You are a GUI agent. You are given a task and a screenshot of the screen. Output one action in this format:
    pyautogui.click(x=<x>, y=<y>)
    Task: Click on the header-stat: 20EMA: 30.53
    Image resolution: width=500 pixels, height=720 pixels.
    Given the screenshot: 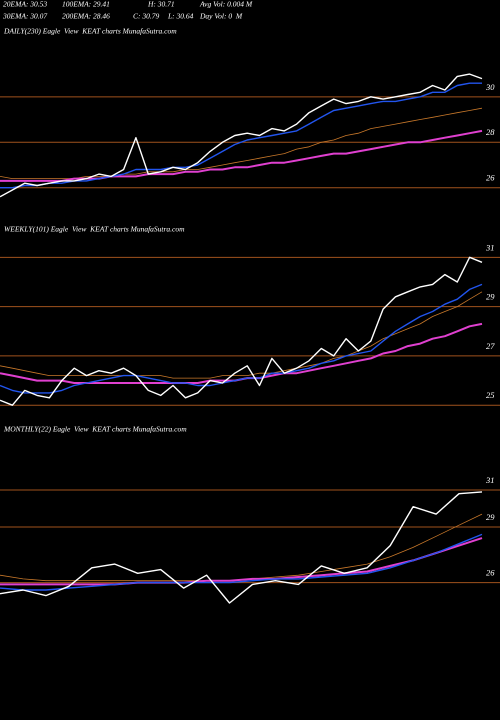 What is the action you would take?
    pyautogui.click(x=25, y=4)
    